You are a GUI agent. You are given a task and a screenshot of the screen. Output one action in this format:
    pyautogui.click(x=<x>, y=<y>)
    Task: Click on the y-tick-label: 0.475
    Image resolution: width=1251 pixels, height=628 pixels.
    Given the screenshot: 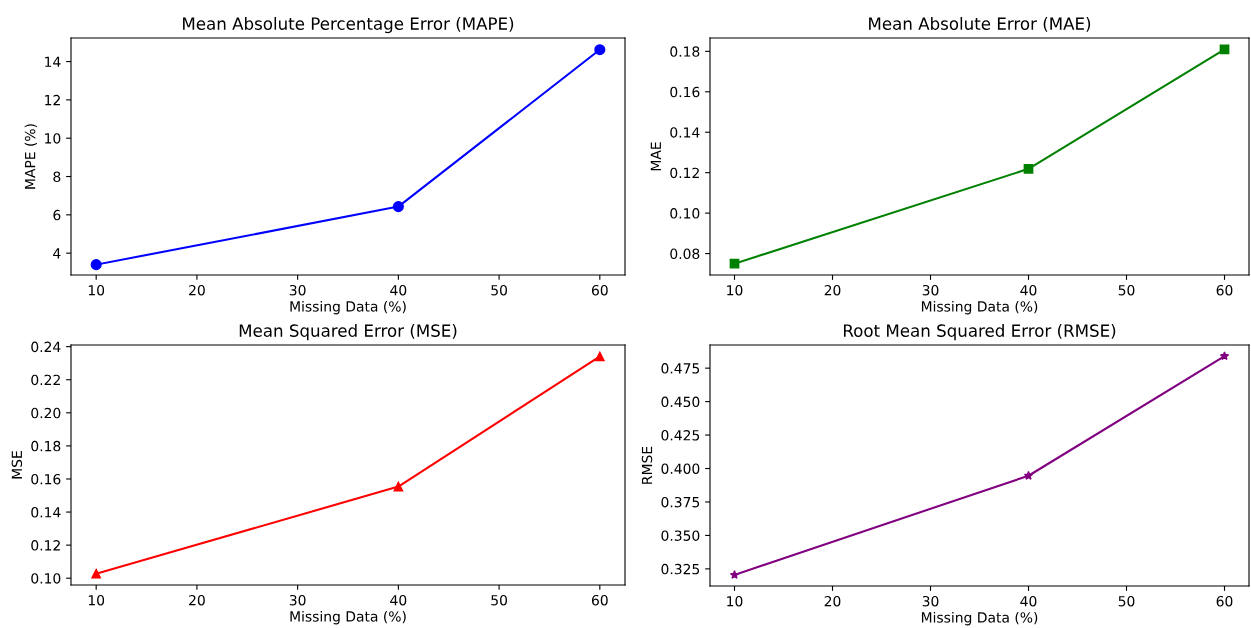 What is the action you would take?
    pyautogui.click(x=680, y=368)
    